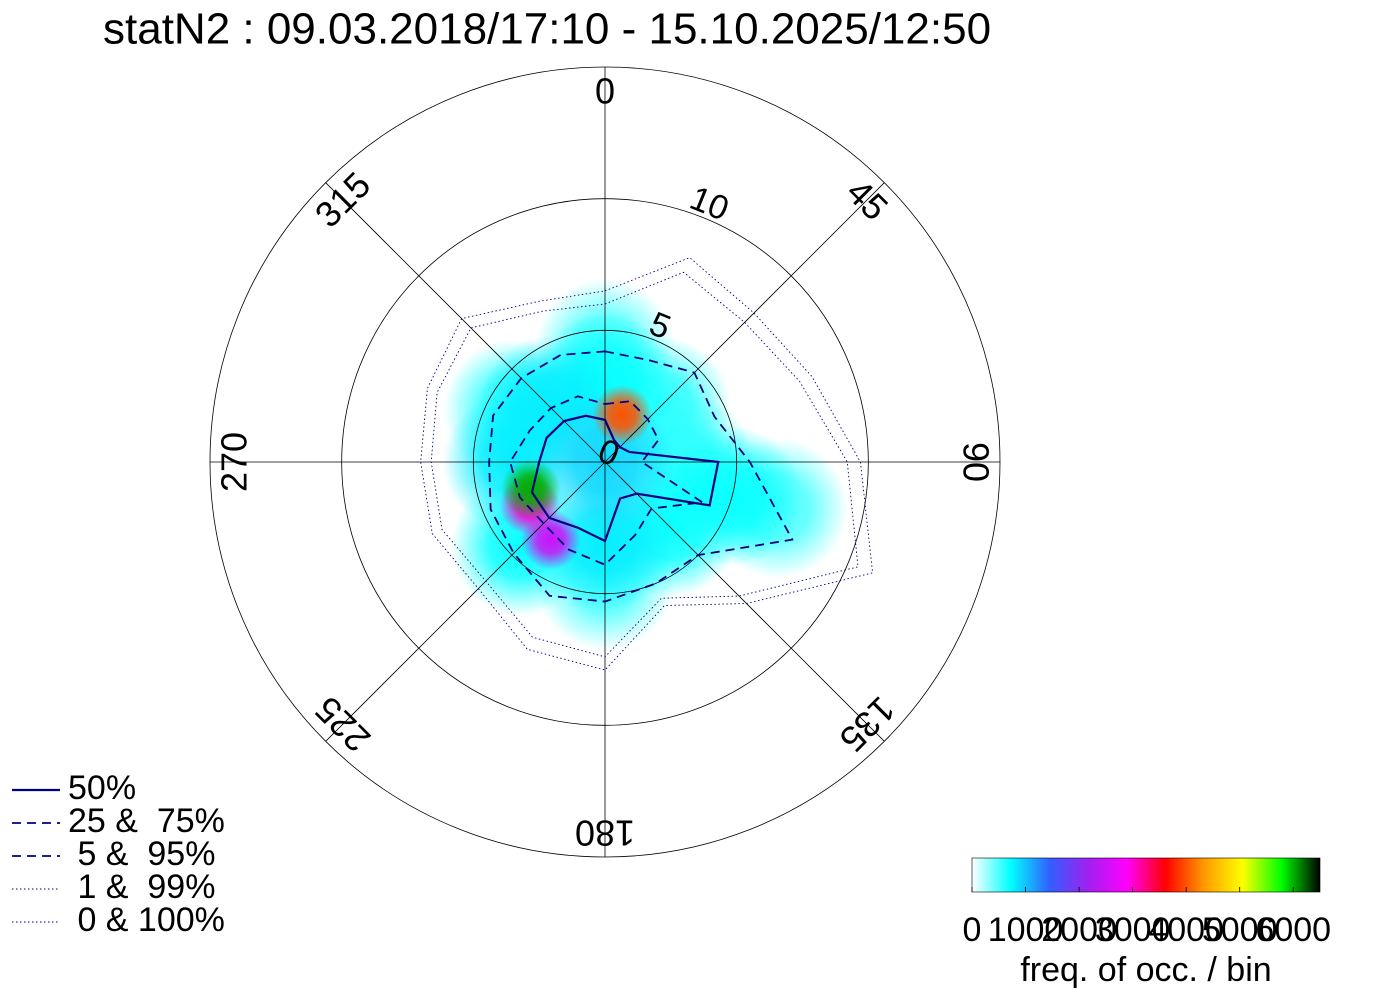 The height and width of the screenshot is (992, 1388). What do you see at coordinates (233, 462) in the screenshot?
I see `theta-tick-label: 270` at bounding box center [233, 462].